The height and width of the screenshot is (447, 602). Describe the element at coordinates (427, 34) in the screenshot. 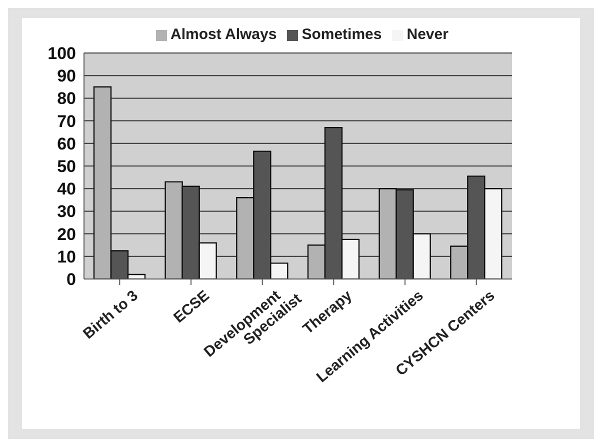

I see `legend-label: Never` at that location.